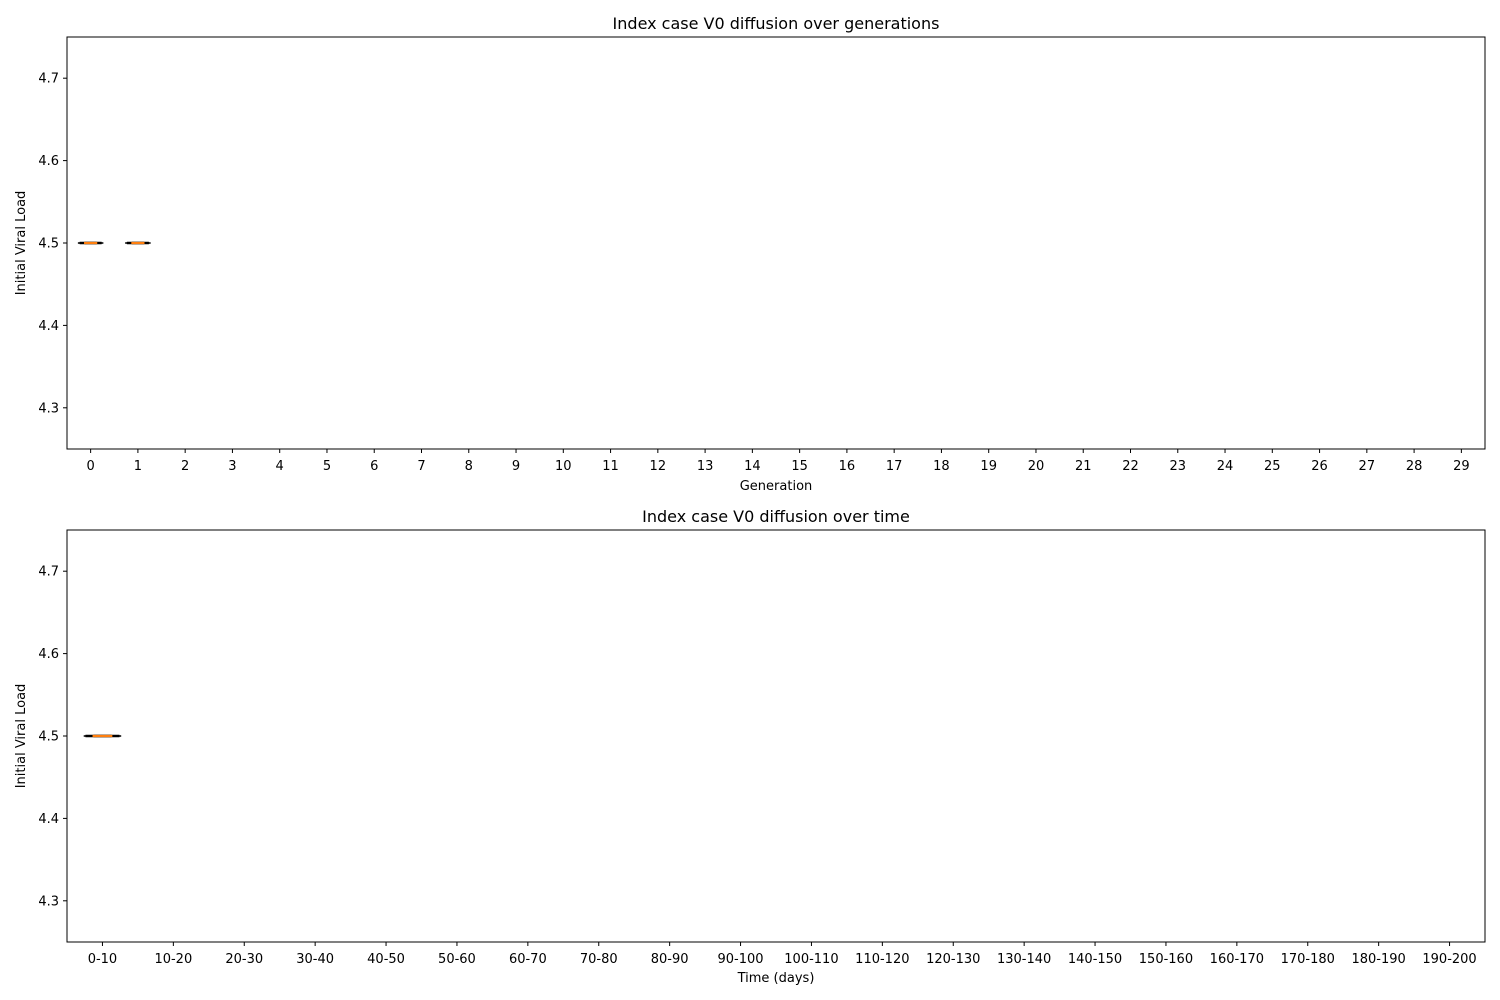  Describe the element at coordinates (1095, 959) in the screenshot. I see `x-tick-label: 140-150` at that location.